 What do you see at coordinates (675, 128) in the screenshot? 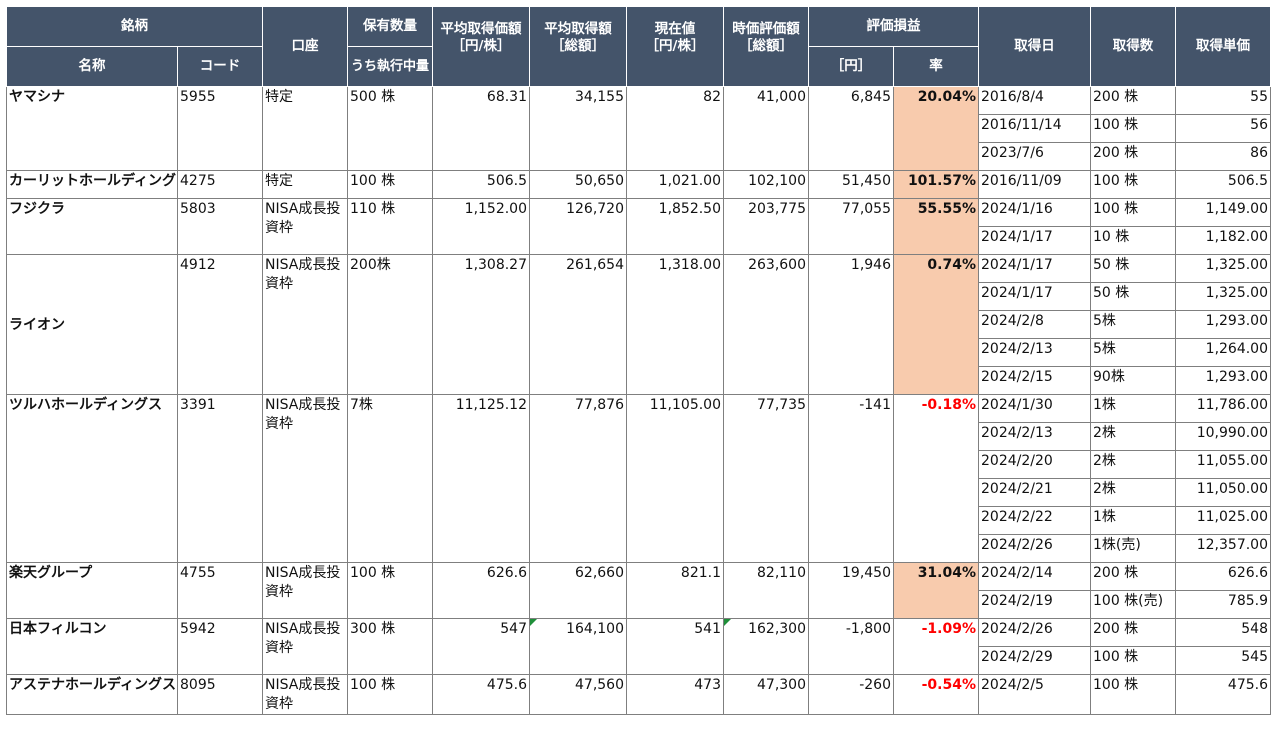
I see `current-price-cell: 82` at bounding box center [675, 128].